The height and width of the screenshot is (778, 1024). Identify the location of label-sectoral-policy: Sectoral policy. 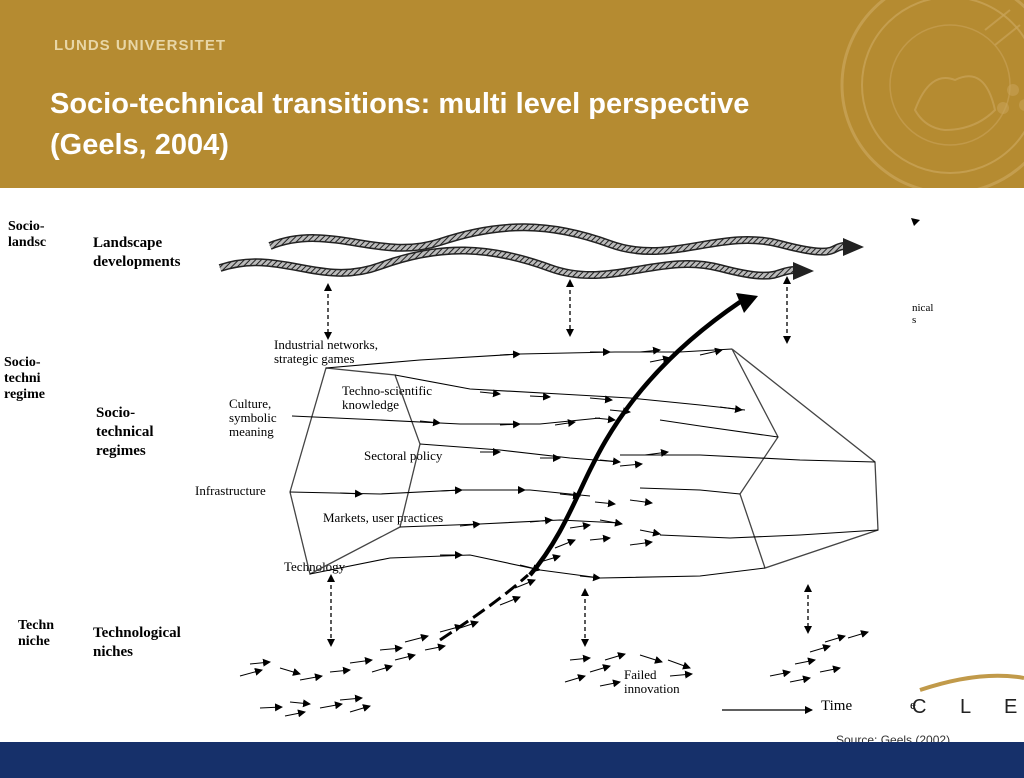
(403, 455).